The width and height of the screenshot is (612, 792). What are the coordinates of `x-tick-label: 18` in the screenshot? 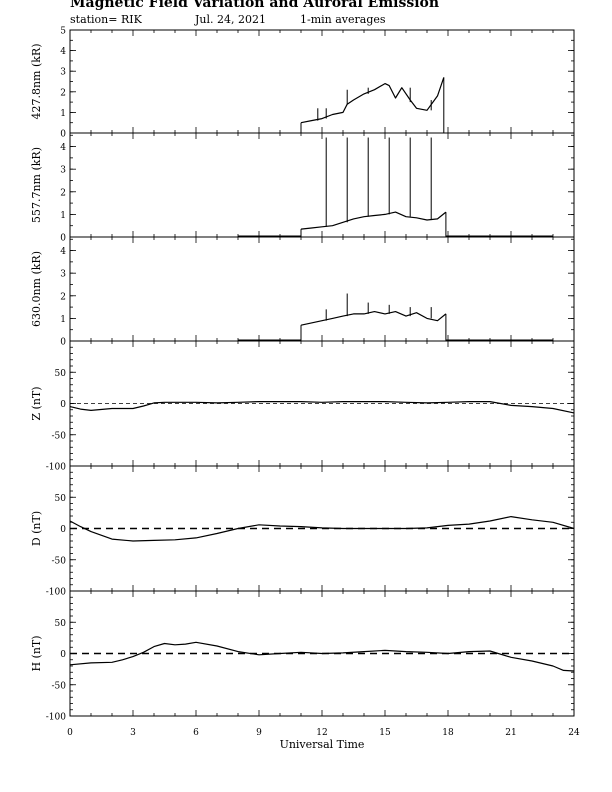 It's located at (448, 733).